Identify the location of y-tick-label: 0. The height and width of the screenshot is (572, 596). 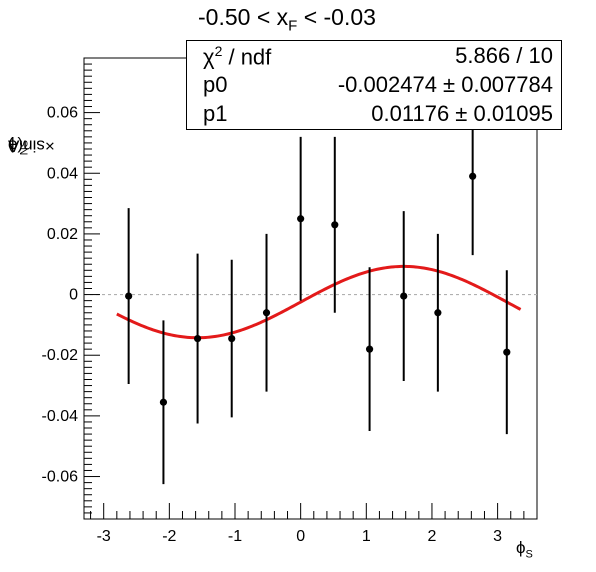
(73, 295).